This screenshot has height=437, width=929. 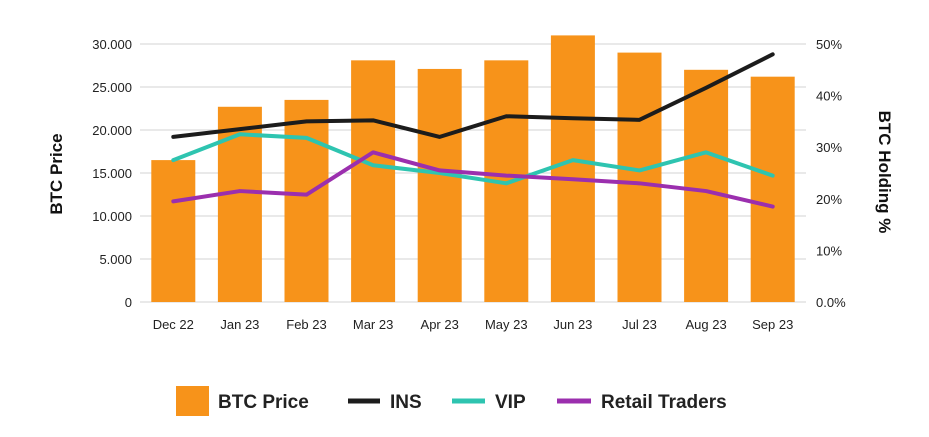 I want to click on right-axis-ticks: 0.0% 10% 20% 30% 40% 50%, so click(x=831, y=173).